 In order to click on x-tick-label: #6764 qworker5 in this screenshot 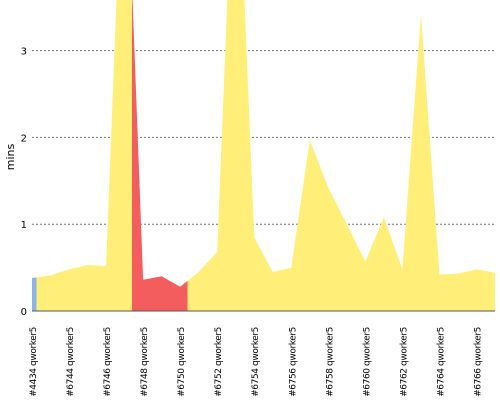, I will do `click(441, 362)`.